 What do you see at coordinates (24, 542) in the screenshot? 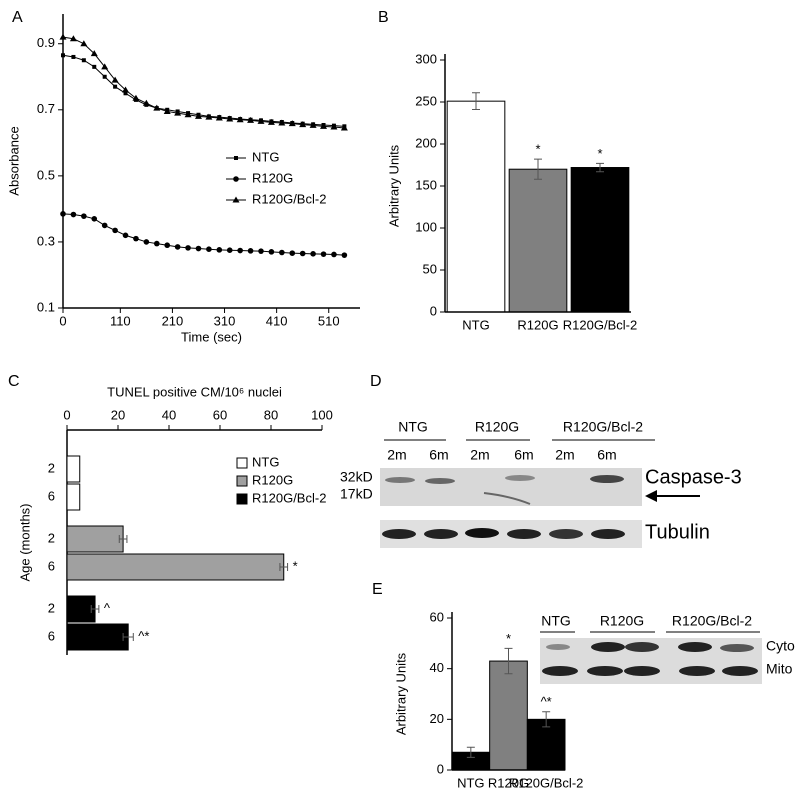
I see `y-axis-title: Age (months)` at bounding box center [24, 542].